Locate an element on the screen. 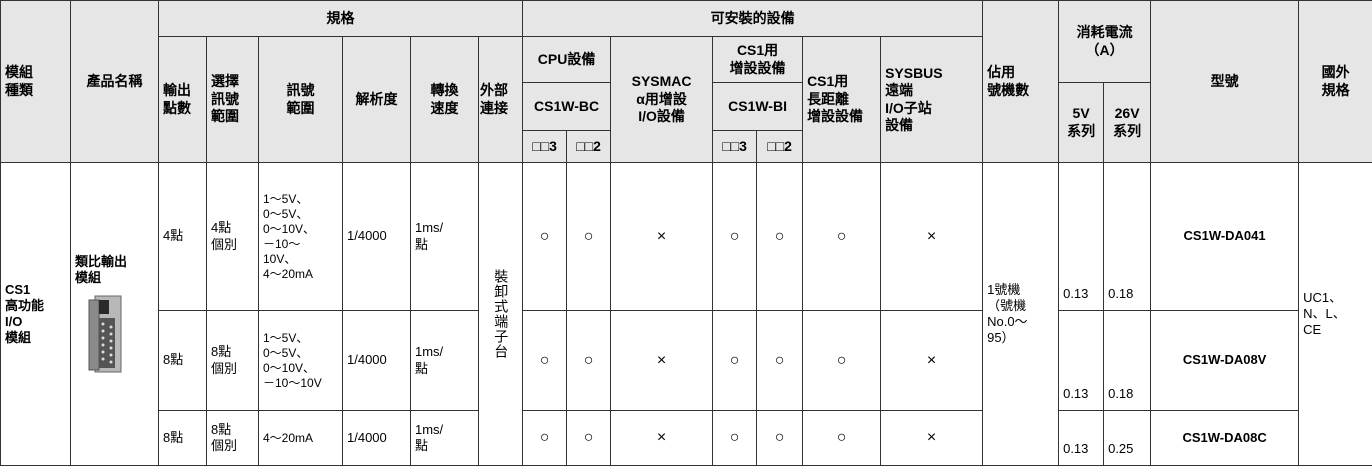 The image size is (1372, 466). header-cell: CPU設備 is located at coordinates (567, 60).